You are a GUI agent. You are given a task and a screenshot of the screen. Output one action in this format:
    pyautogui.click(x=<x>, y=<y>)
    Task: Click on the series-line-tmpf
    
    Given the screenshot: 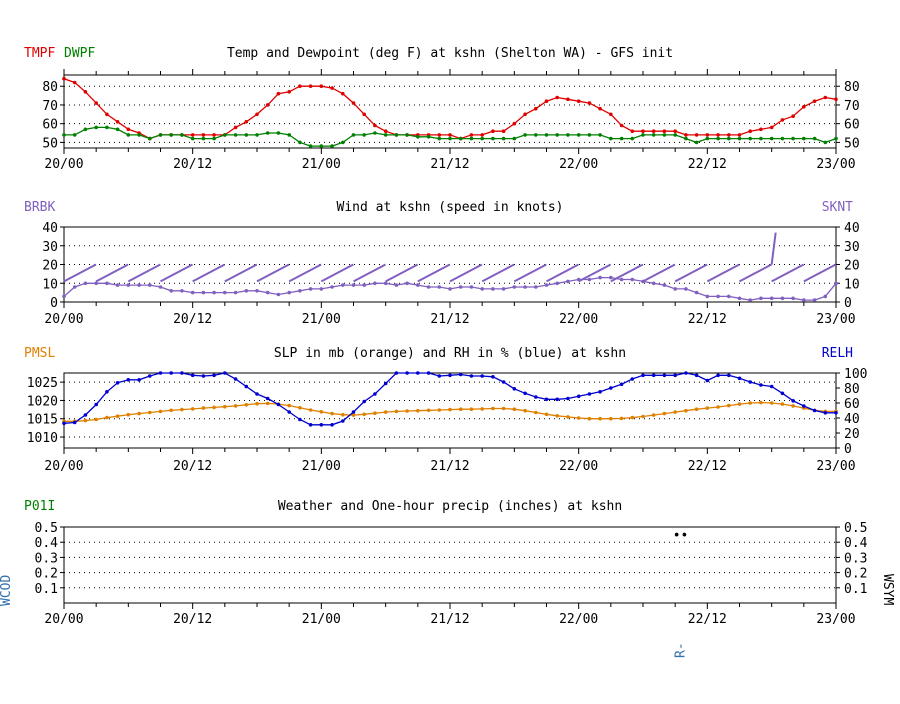 What is the action you would take?
    pyautogui.click(x=450, y=109)
    